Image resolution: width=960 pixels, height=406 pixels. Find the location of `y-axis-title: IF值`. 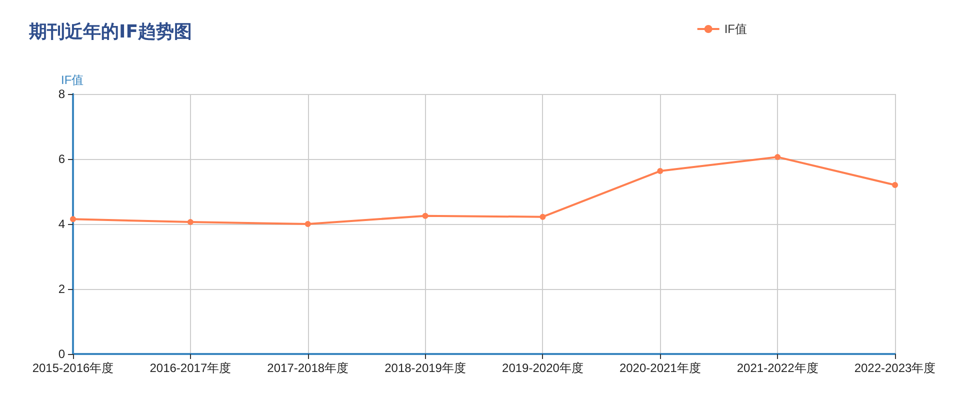

y-axis-title: IF值 is located at coordinates (72, 80).